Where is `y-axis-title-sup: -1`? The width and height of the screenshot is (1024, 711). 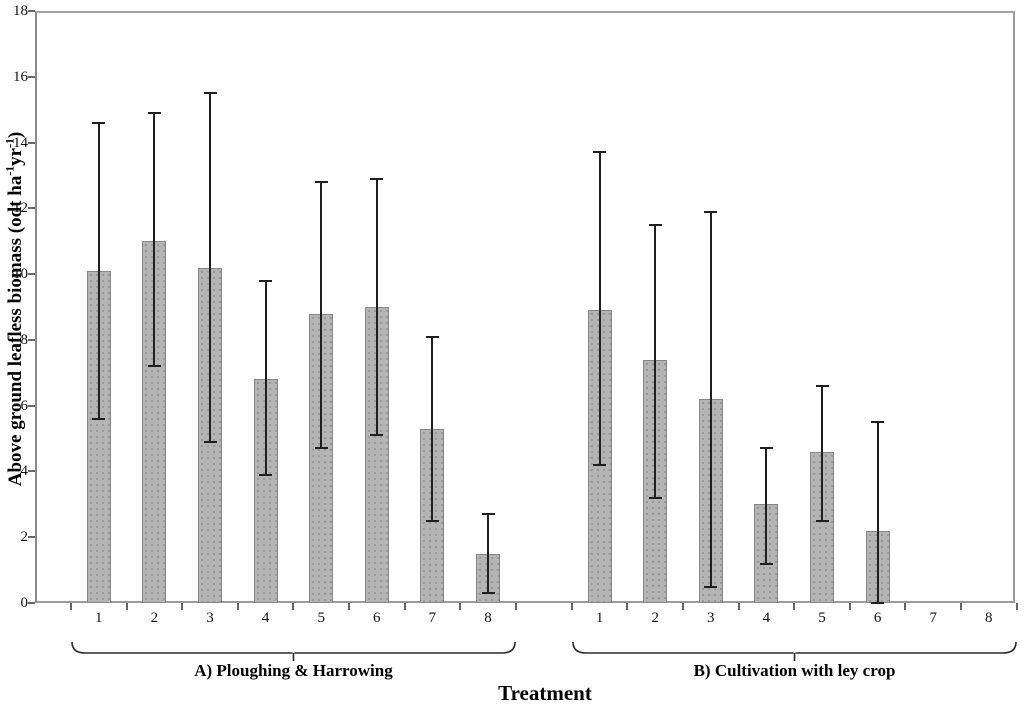 y-axis-title-sup: -1 is located at coordinates (10, 170).